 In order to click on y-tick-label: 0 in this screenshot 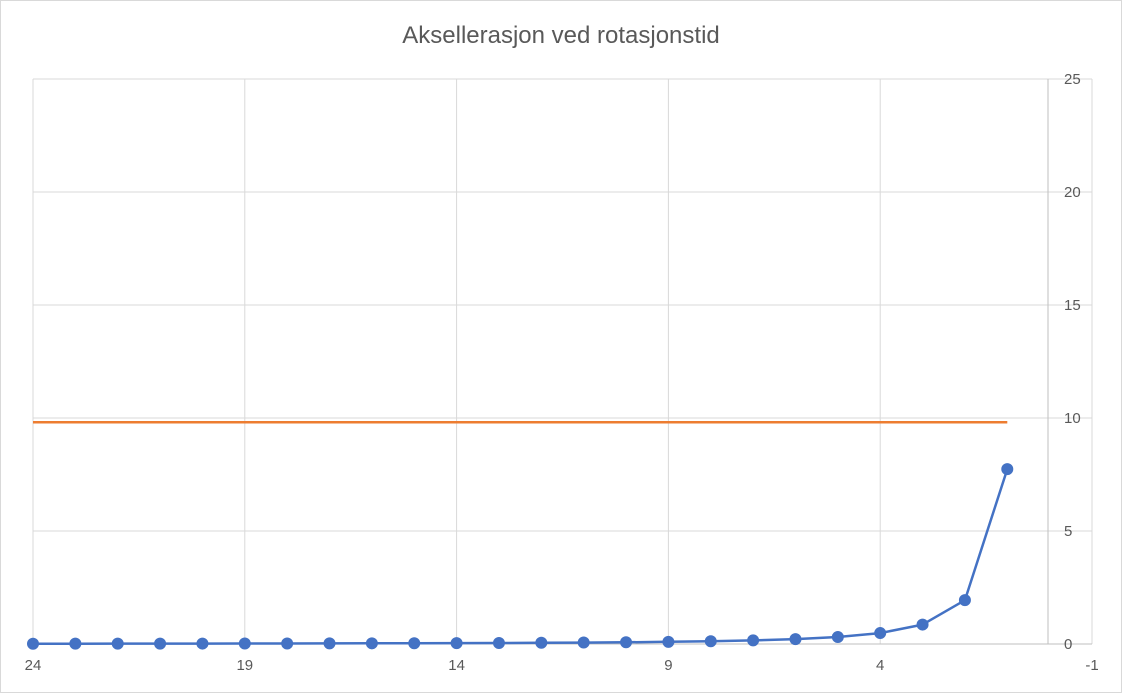, I will do `click(1068, 644)`.